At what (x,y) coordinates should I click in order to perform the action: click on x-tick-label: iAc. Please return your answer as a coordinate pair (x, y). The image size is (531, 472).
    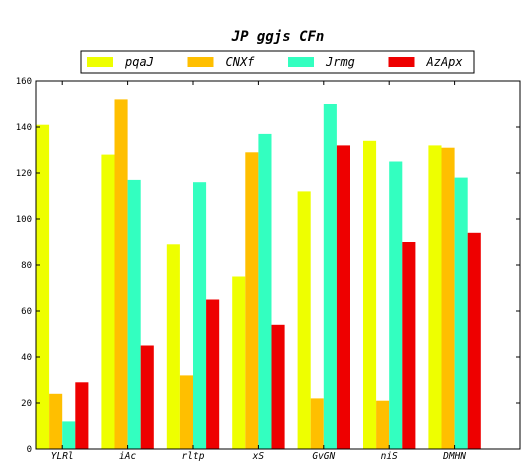
    Looking at the image, I should click on (127, 456).